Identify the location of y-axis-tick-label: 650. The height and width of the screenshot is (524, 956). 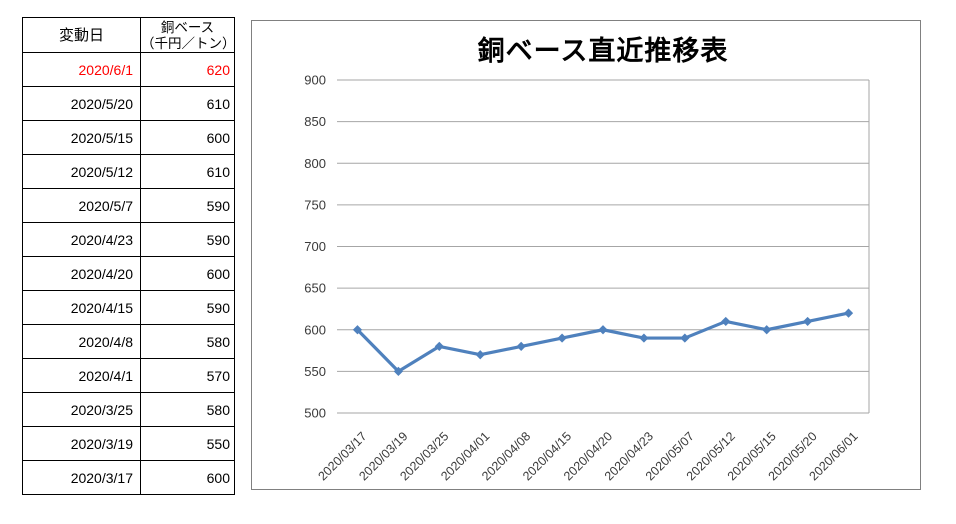
(315, 288).